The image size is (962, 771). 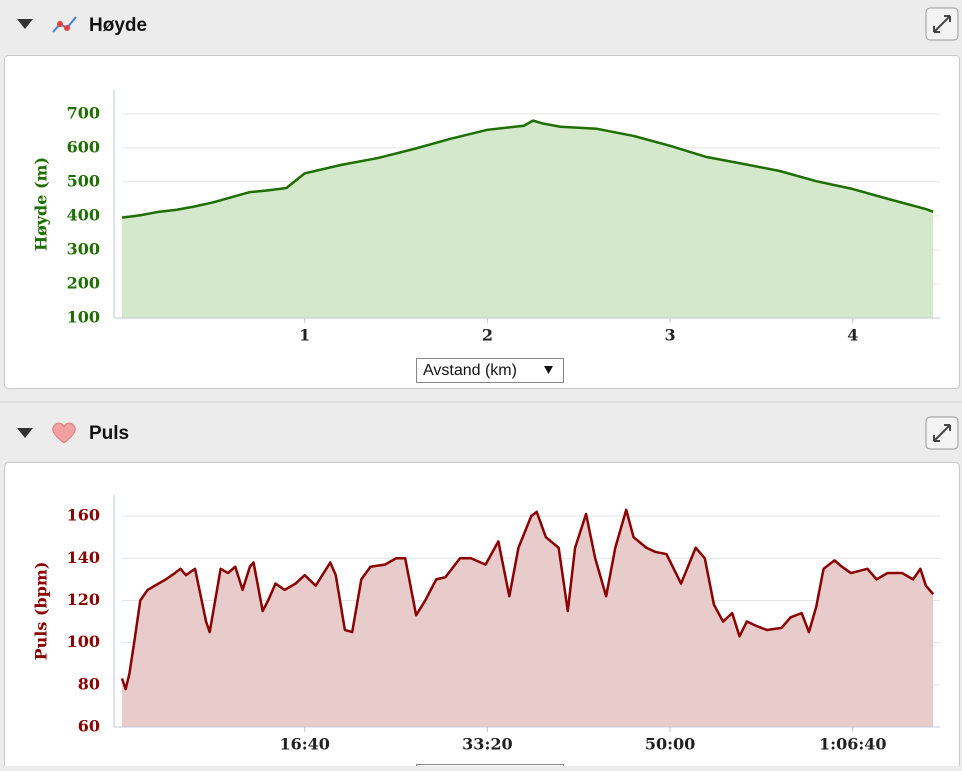 I want to click on x-axis-dropdown, so click(x=490, y=370).